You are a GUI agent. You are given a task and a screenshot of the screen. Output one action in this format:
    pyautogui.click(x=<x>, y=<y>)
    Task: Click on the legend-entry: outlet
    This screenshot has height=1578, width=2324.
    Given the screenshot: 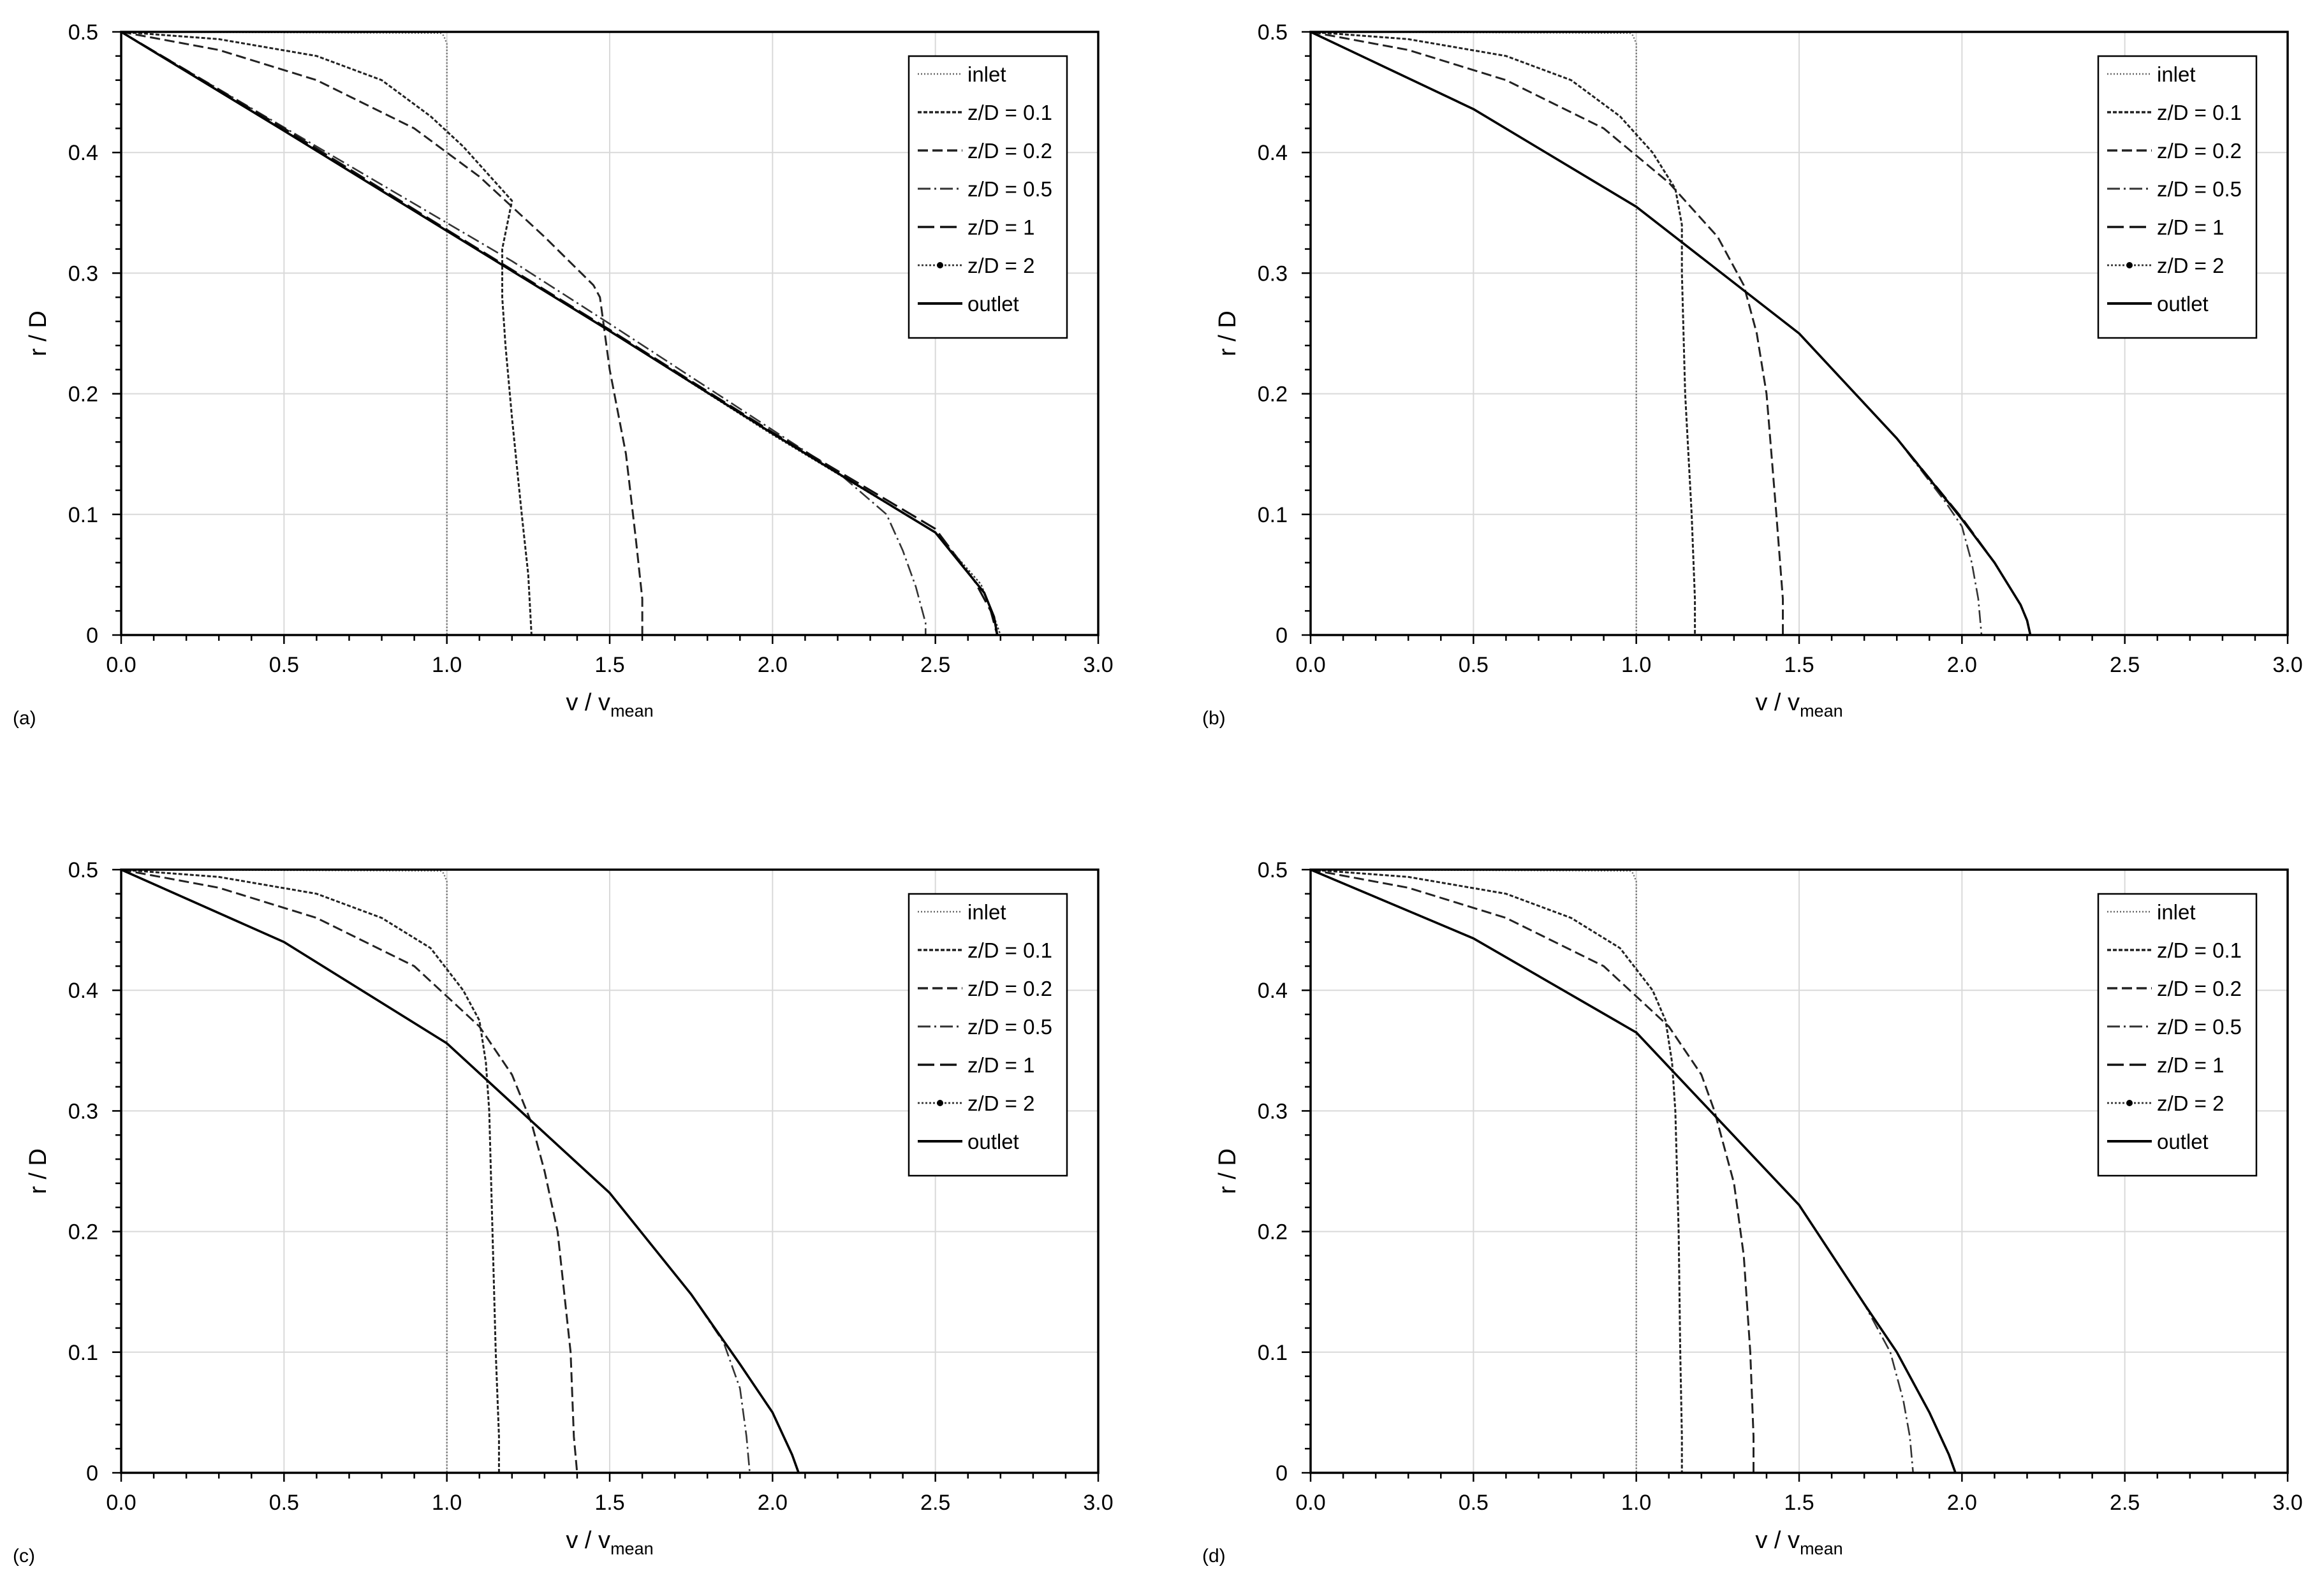 What is the action you would take?
    pyautogui.click(x=2183, y=1141)
    